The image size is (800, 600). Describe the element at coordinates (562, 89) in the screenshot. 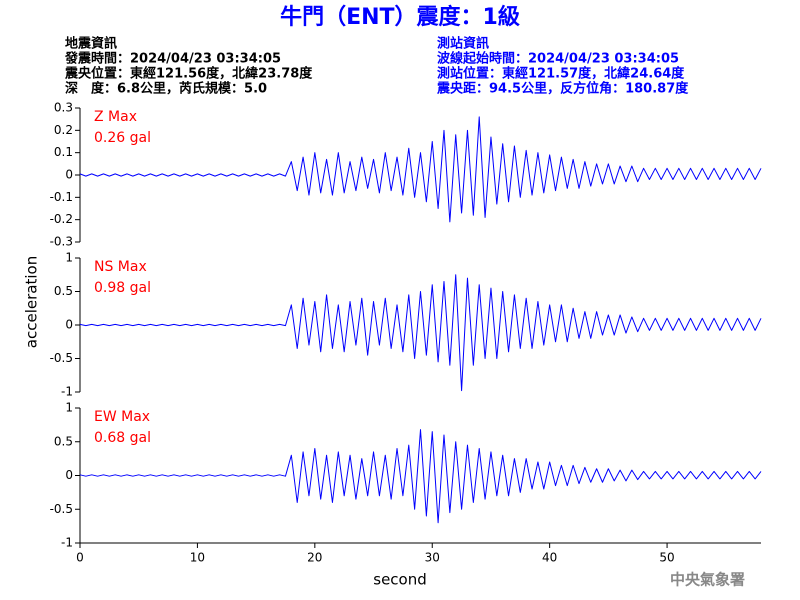

I see `info-line: 震央距：94.5公里，反方位角：180.87度` at that location.